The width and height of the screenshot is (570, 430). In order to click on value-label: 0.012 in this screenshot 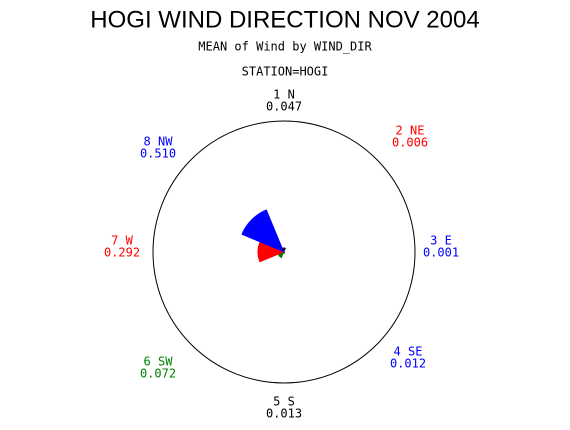, I will do `click(408, 364)`.